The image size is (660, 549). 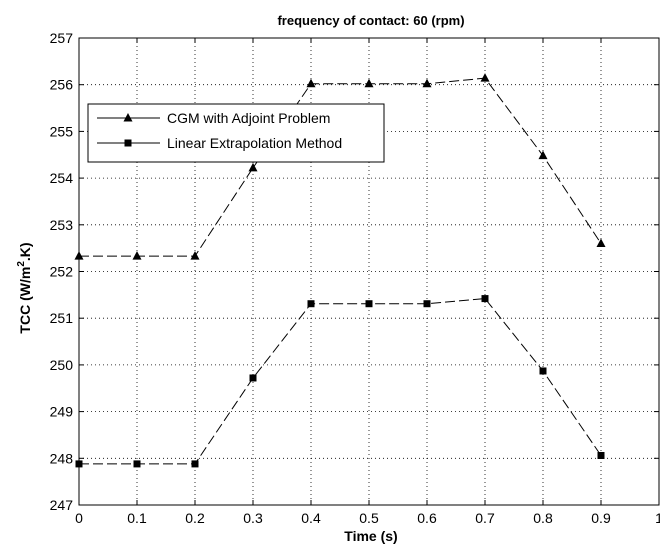 What do you see at coordinates (601, 518) in the screenshot?
I see `x-tick-label: 0.9` at bounding box center [601, 518].